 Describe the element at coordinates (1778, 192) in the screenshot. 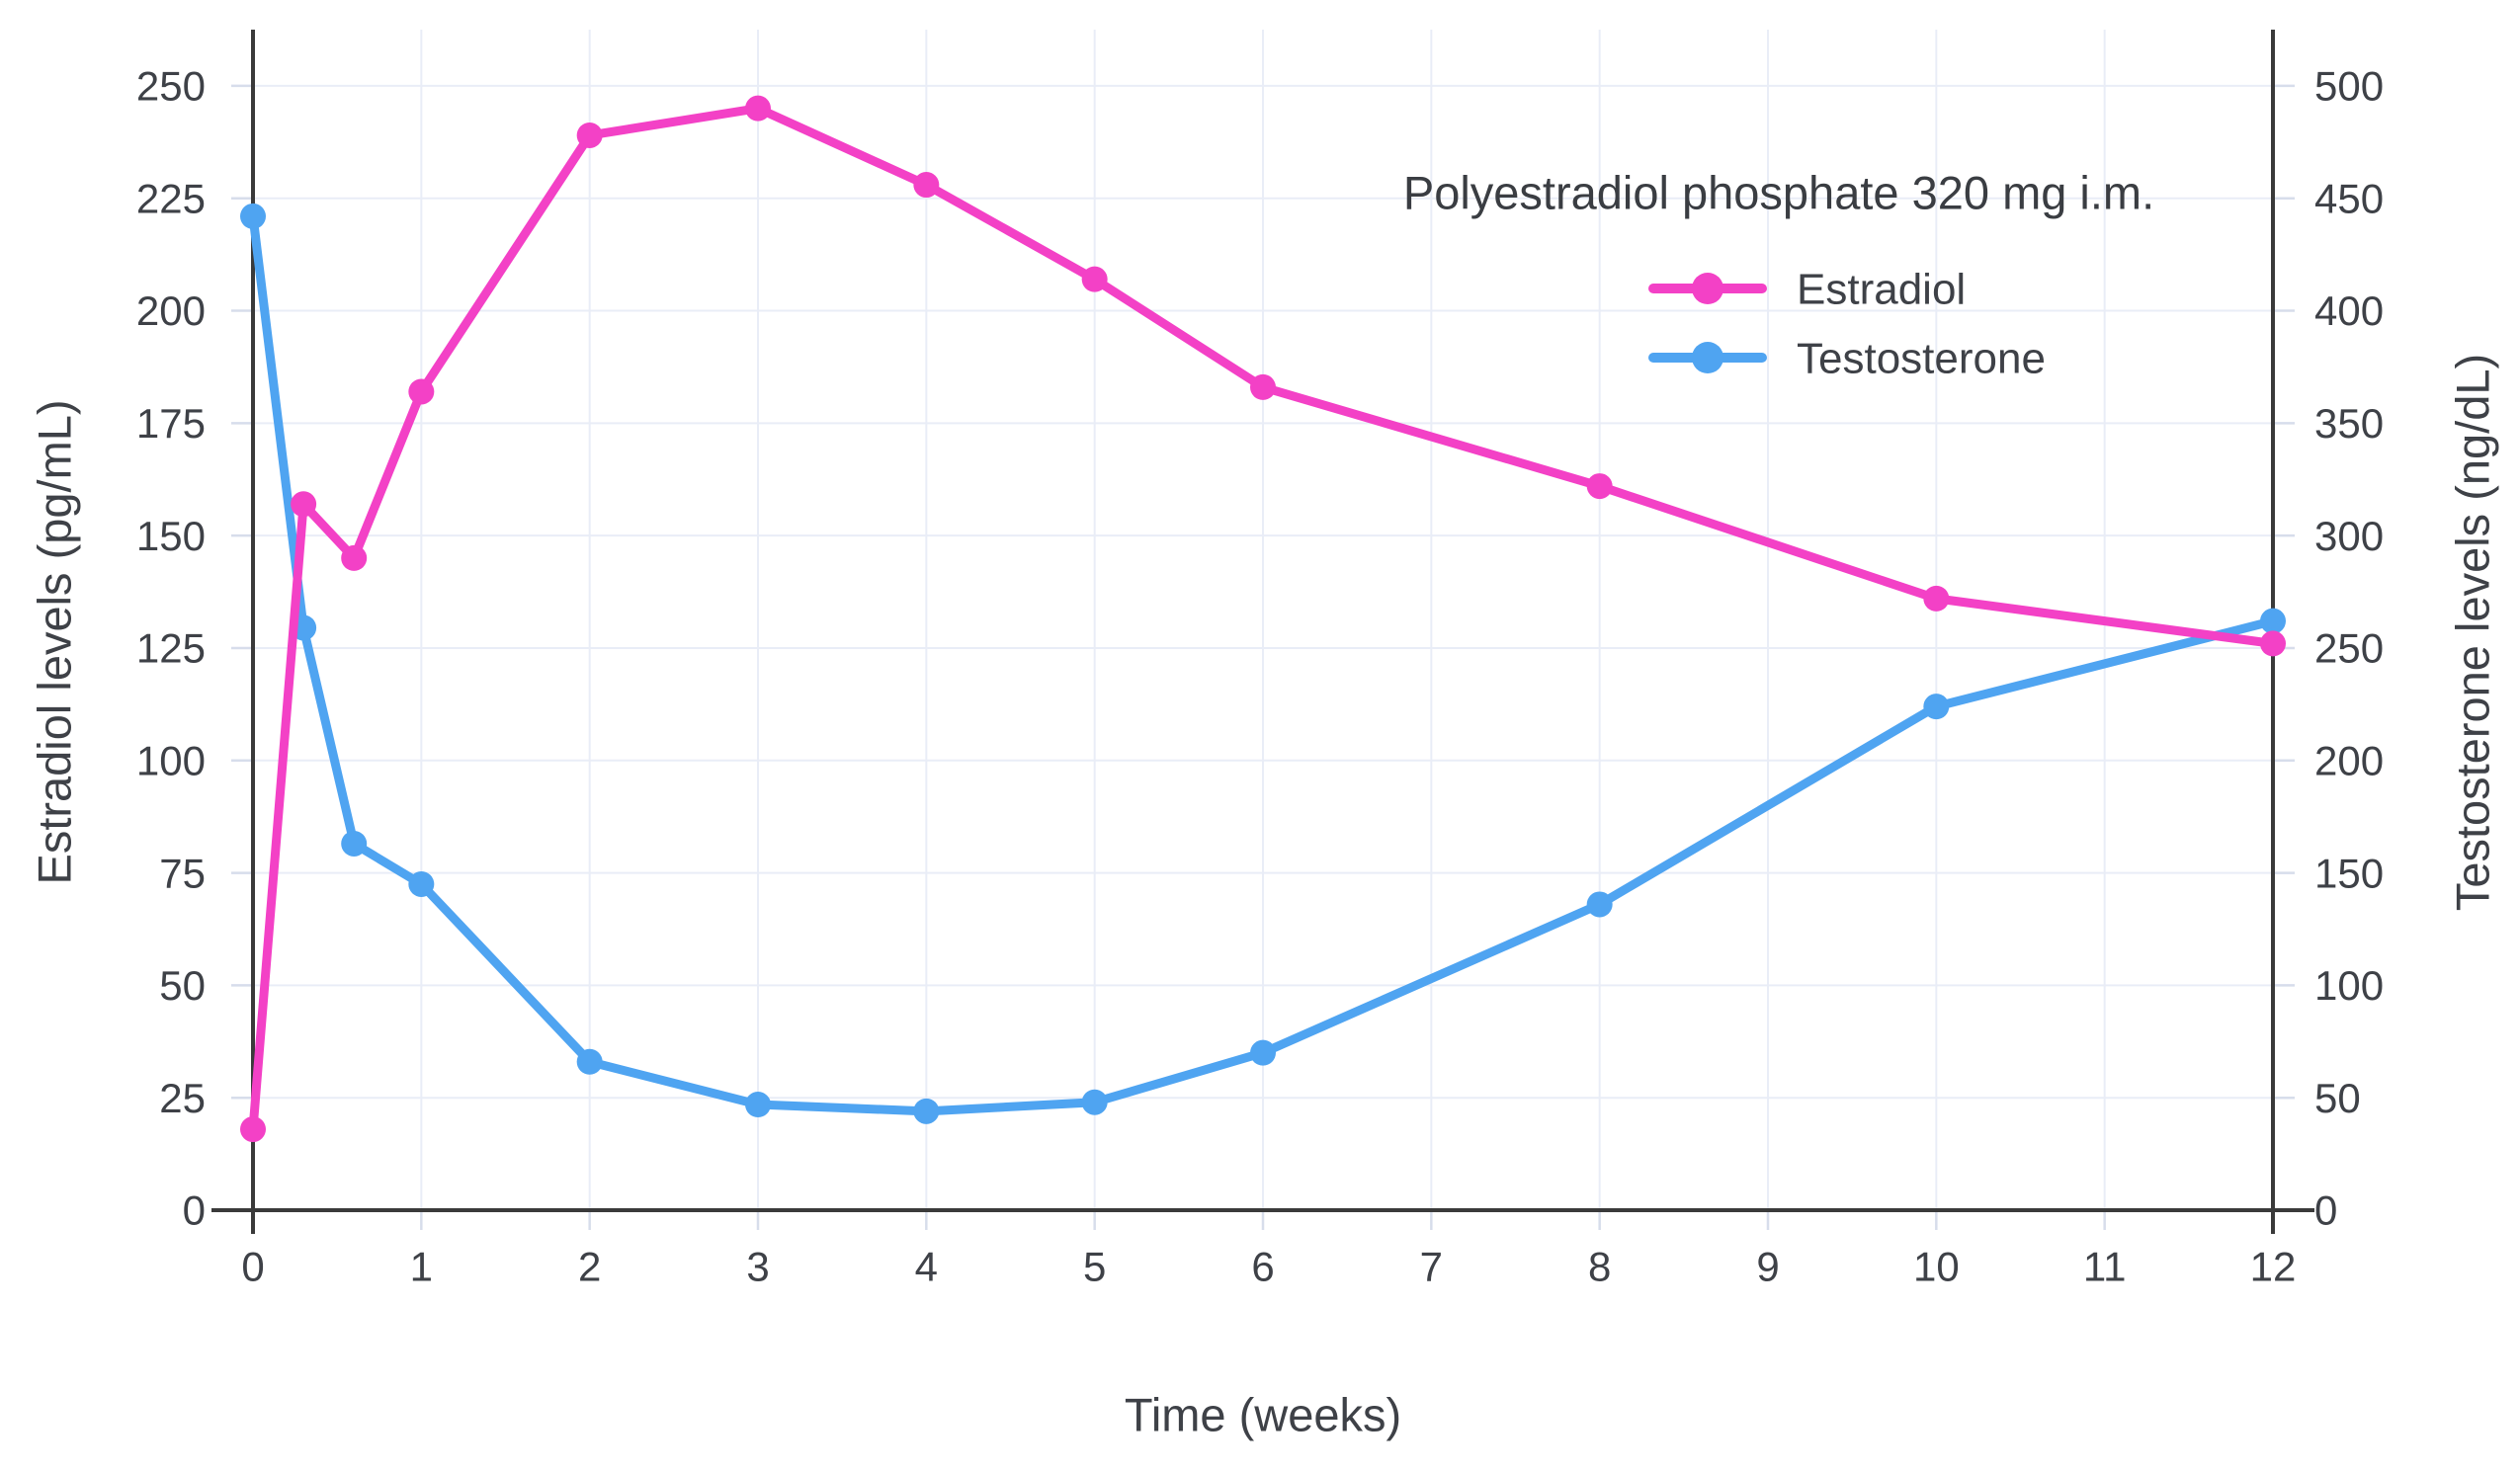

I see `annotation-title: Polyestradiol phosphate 320 mg i.m.` at that location.